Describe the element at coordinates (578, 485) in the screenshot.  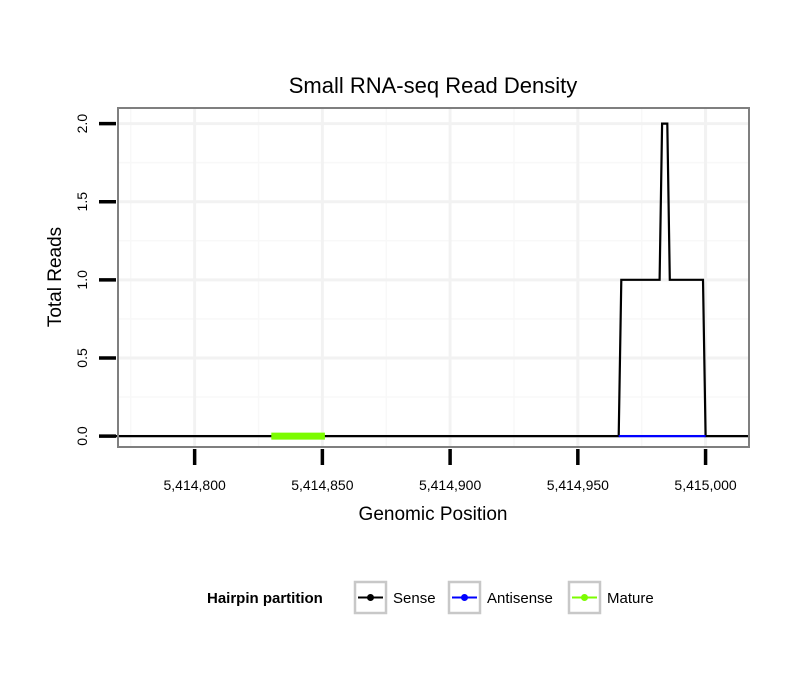
I see `x-tick-label: 5,414,950` at that location.